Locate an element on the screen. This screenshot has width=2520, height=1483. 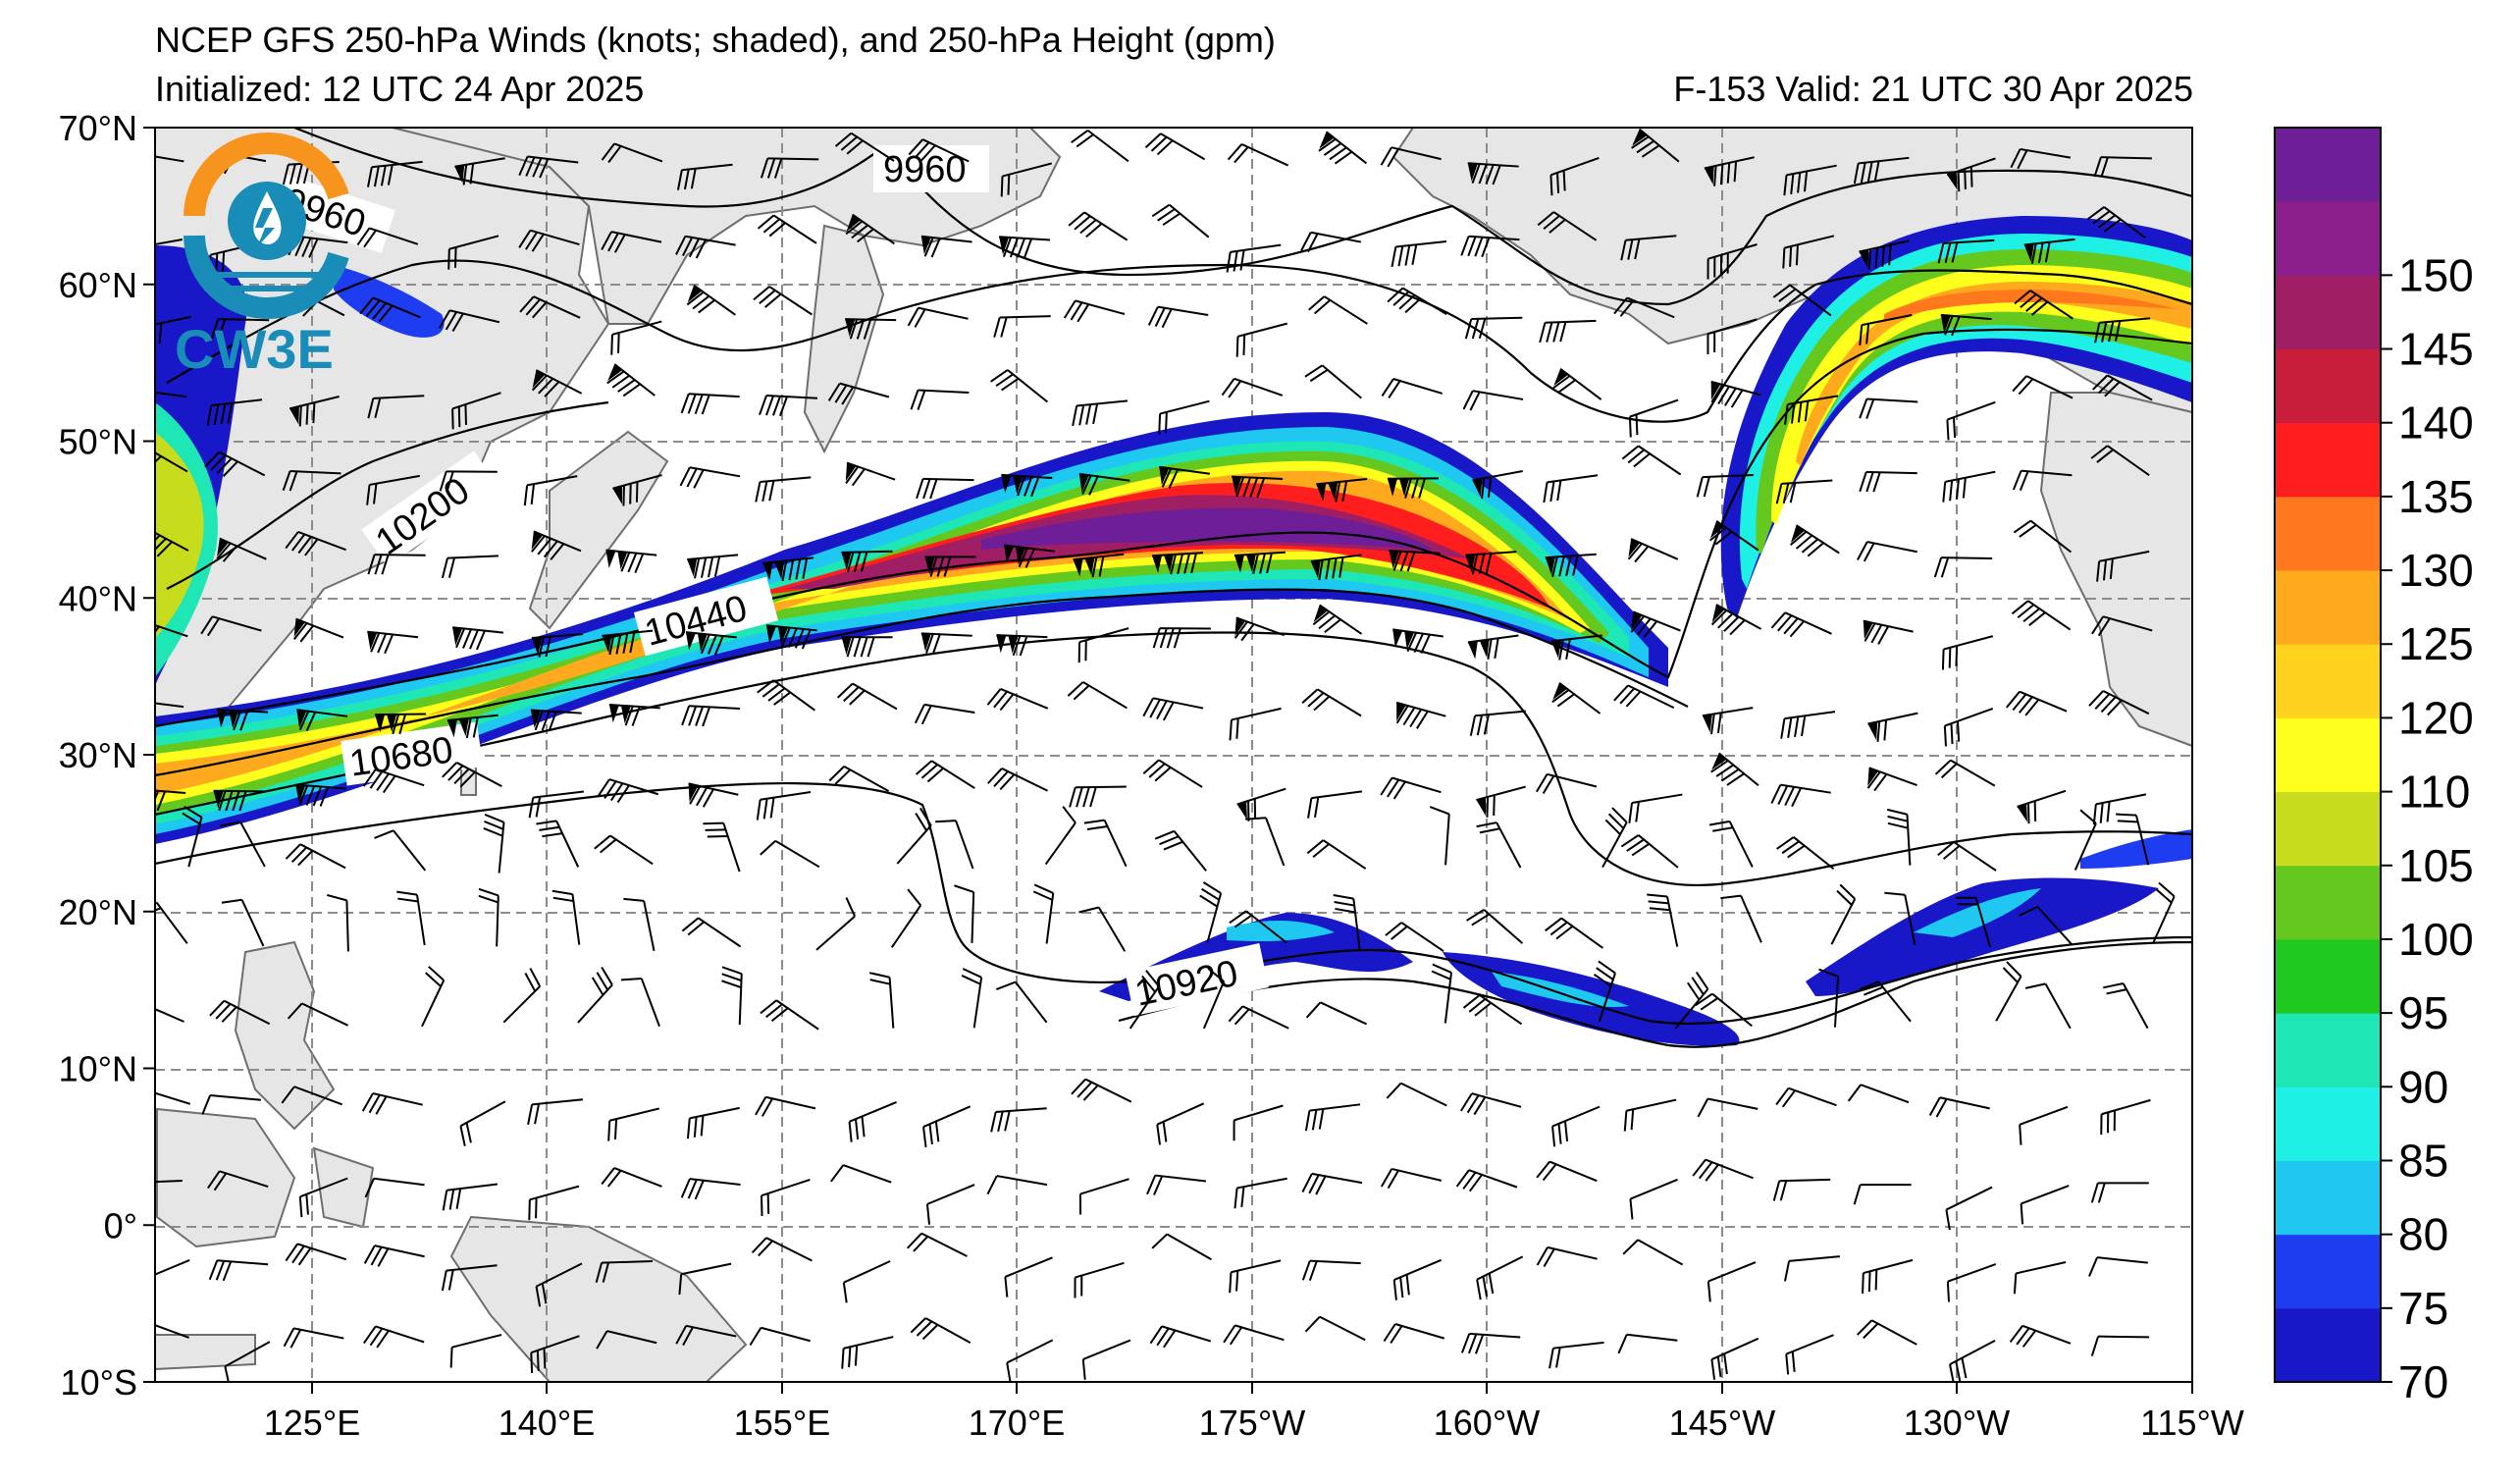
land-borneo is located at coordinates (226, 1177).